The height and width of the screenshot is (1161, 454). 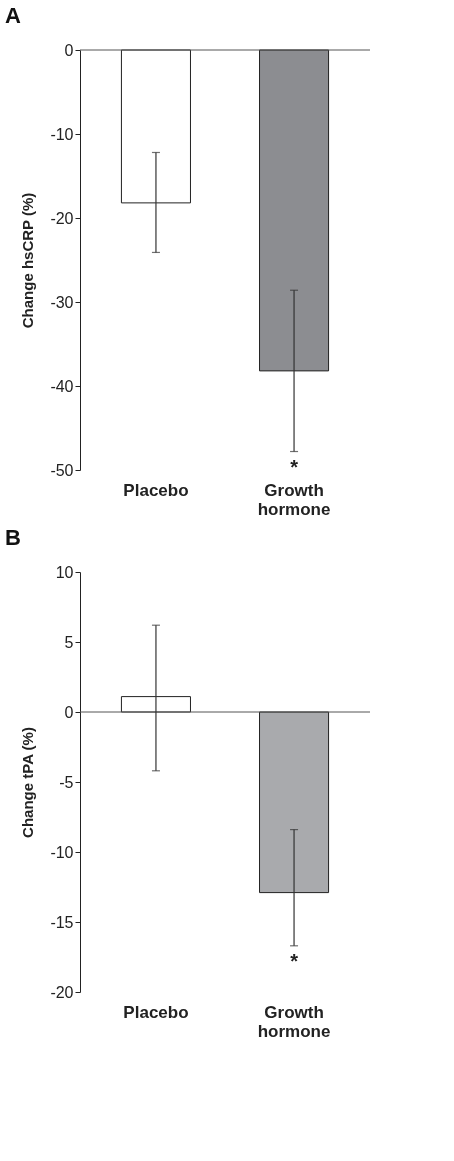 What do you see at coordinates (62, 922) in the screenshot?
I see `y-tick-label: -15` at bounding box center [62, 922].